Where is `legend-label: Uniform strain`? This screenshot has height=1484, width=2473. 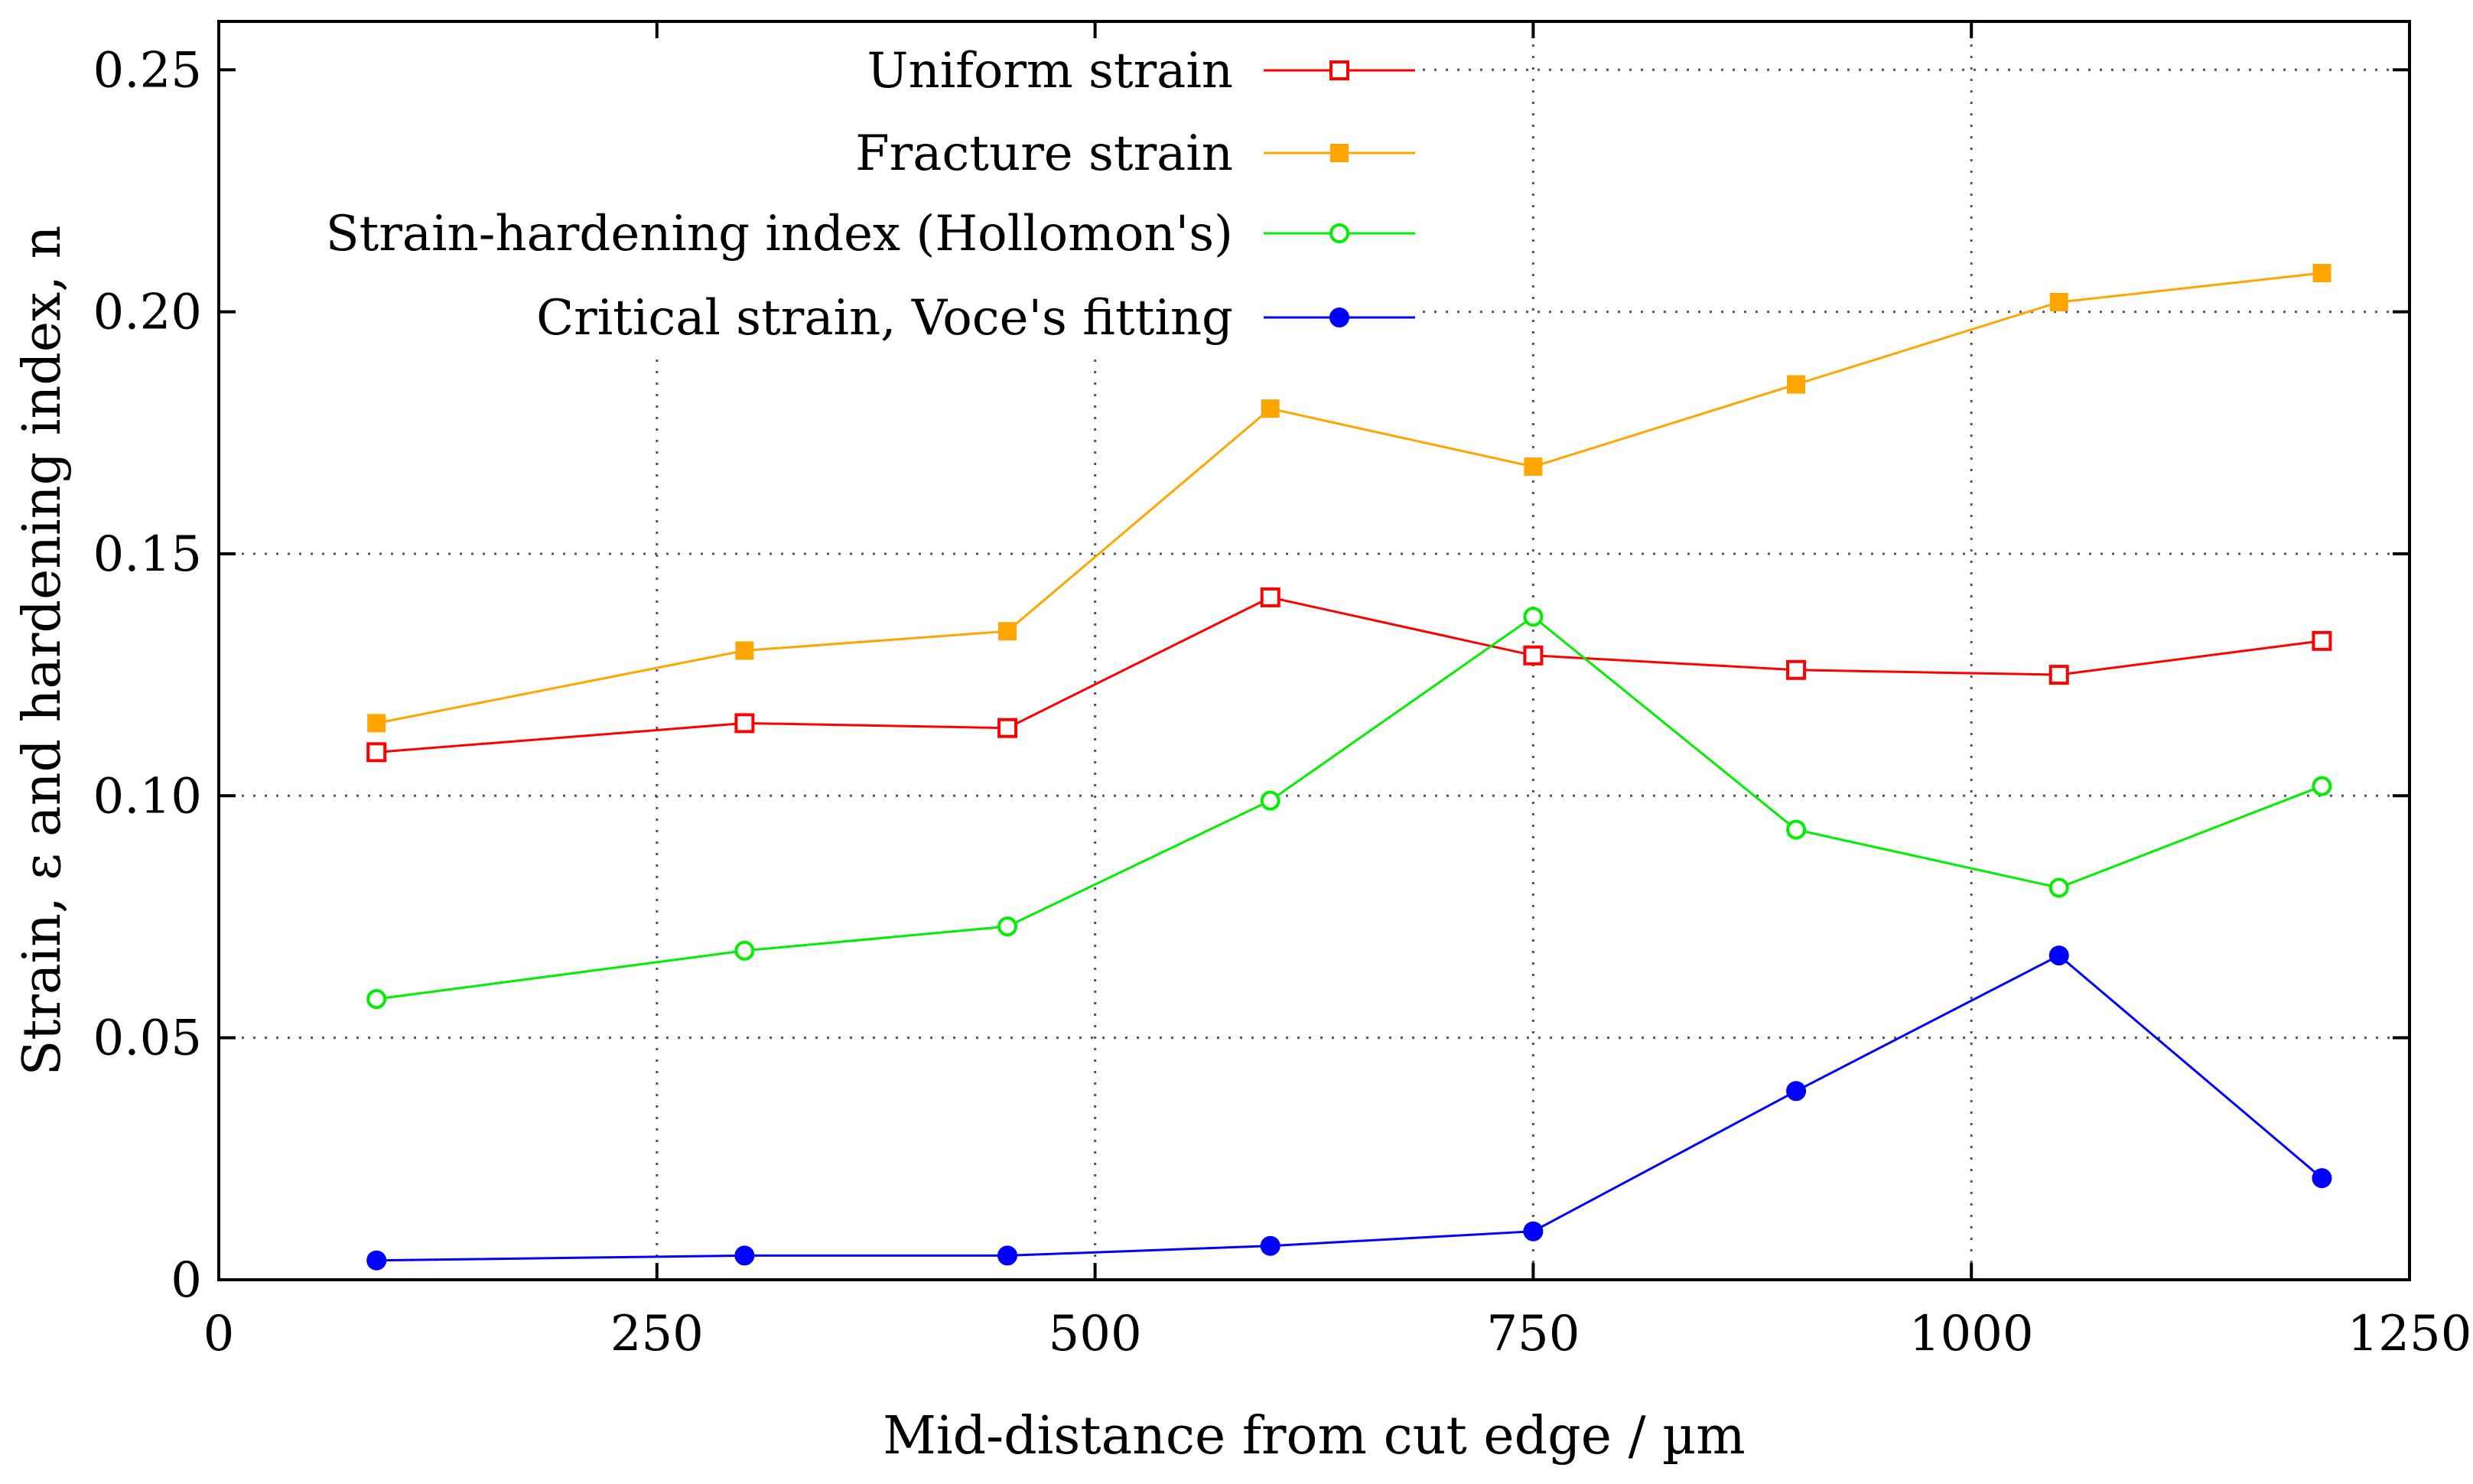 legend-label: Uniform strain is located at coordinates (1050, 71).